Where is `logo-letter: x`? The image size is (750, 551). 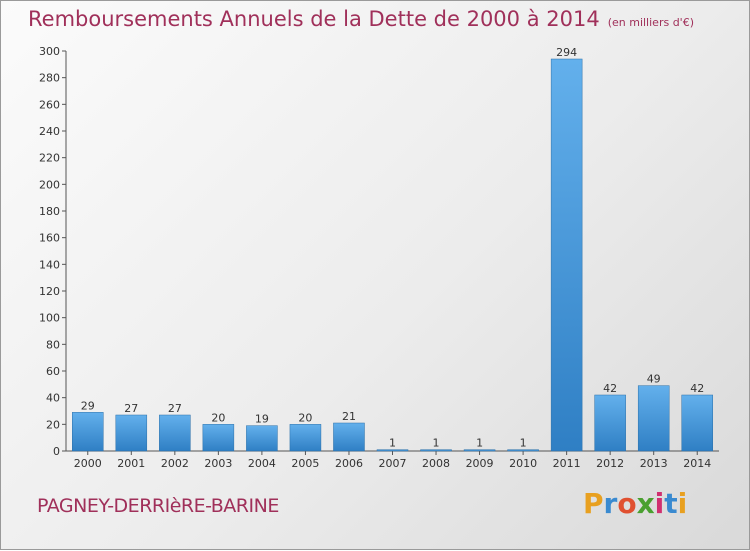
logo-letter: x is located at coordinates (645, 503).